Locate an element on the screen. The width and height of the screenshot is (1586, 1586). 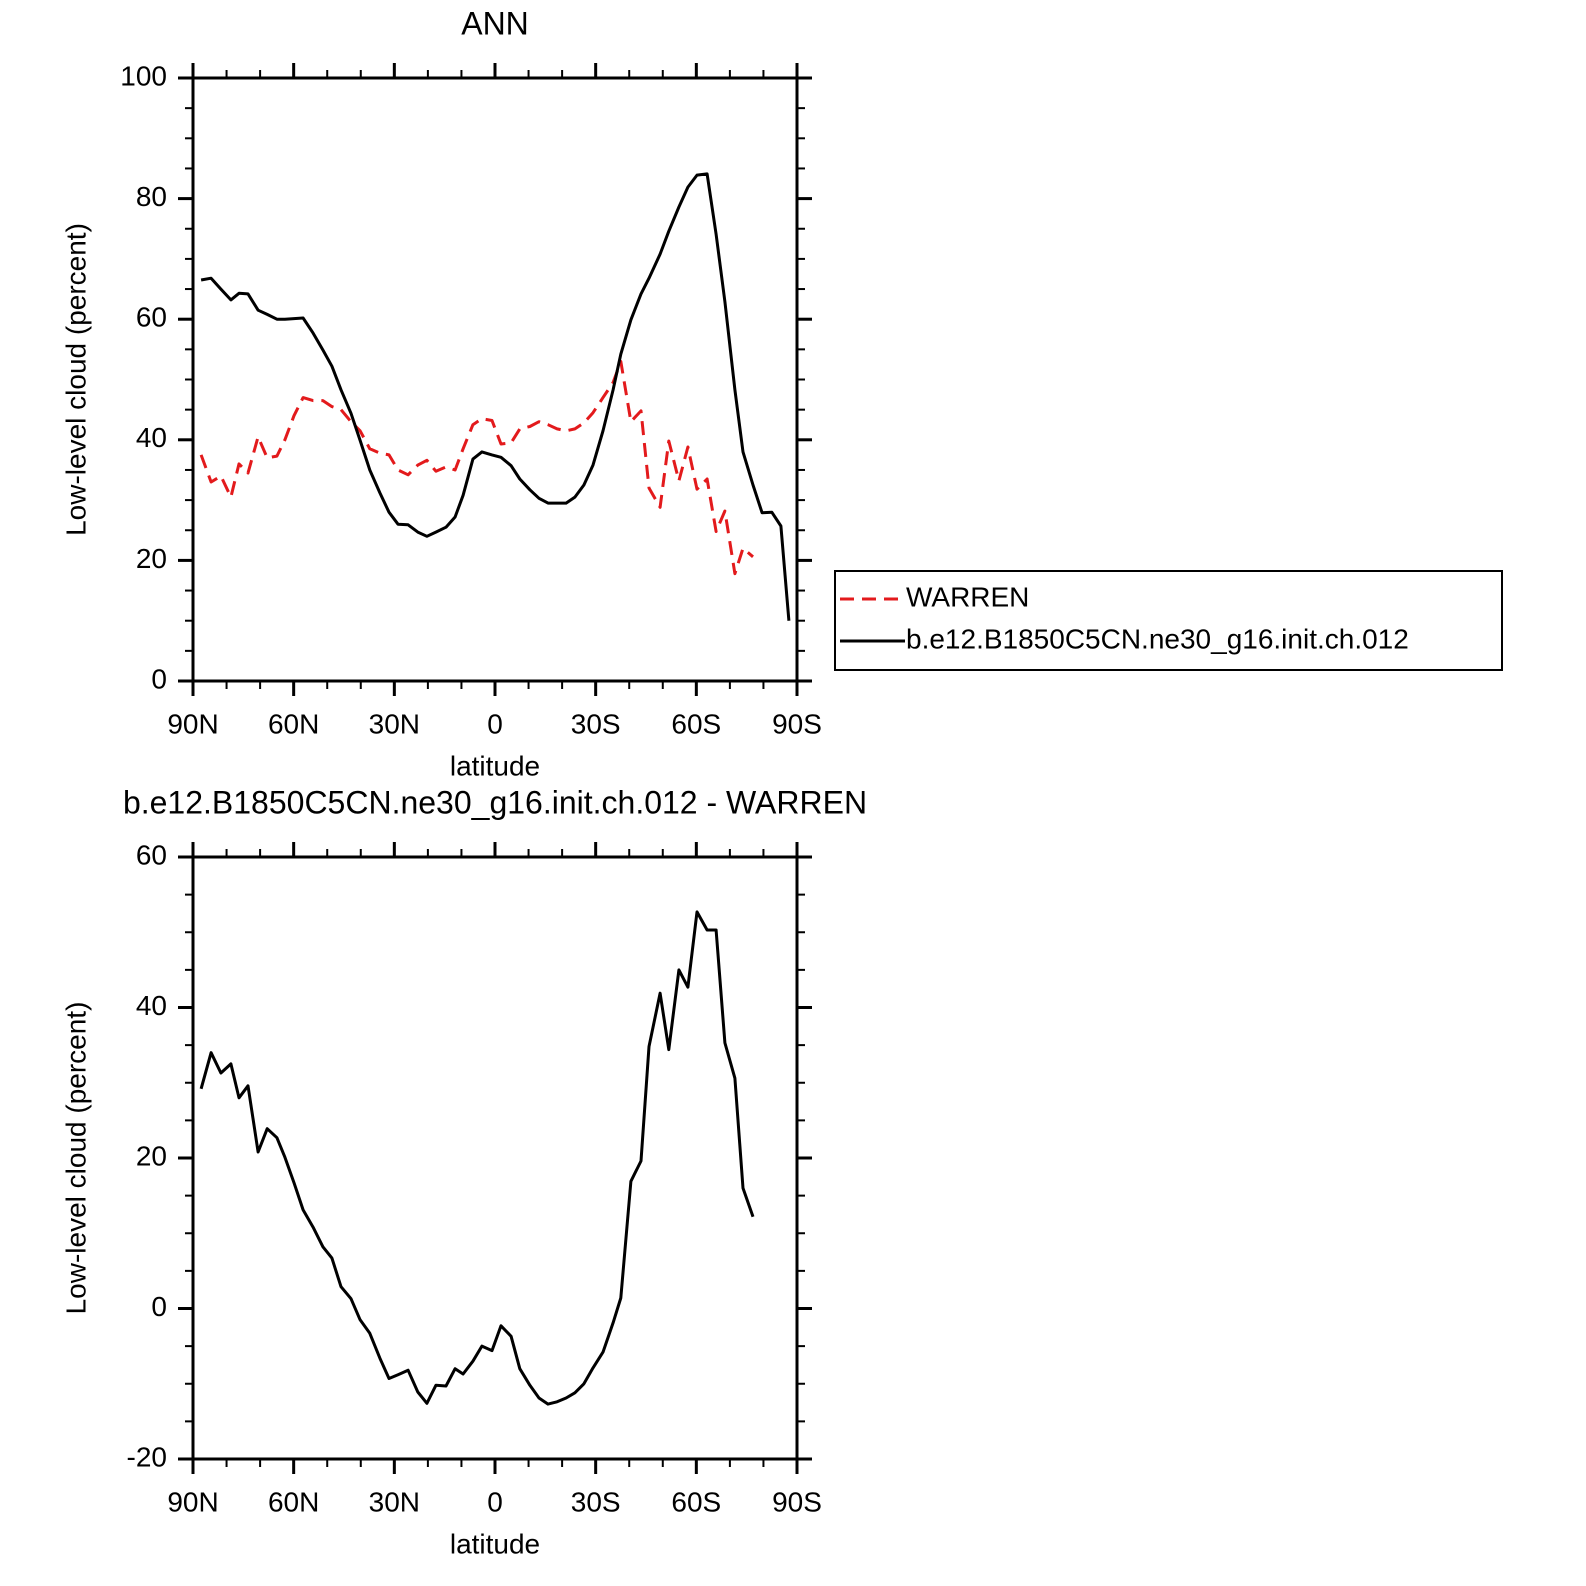
y-tick-label: -20 is located at coordinates (147, 1456).